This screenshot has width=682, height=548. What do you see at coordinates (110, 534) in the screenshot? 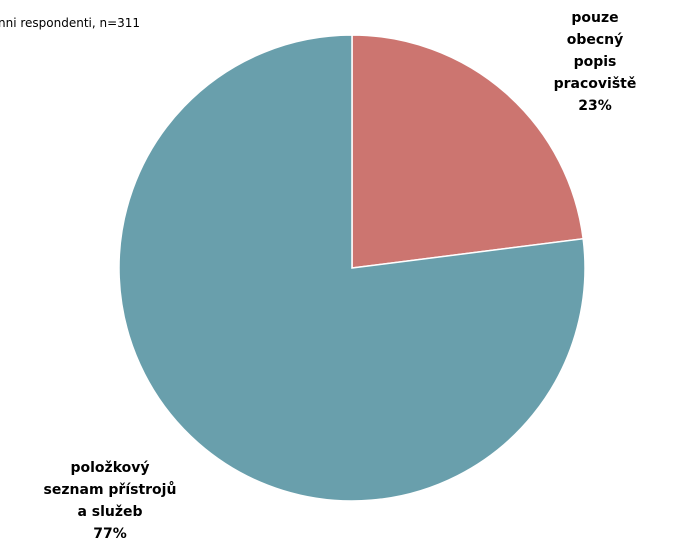
I see `value-label: 77%` at bounding box center [110, 534].